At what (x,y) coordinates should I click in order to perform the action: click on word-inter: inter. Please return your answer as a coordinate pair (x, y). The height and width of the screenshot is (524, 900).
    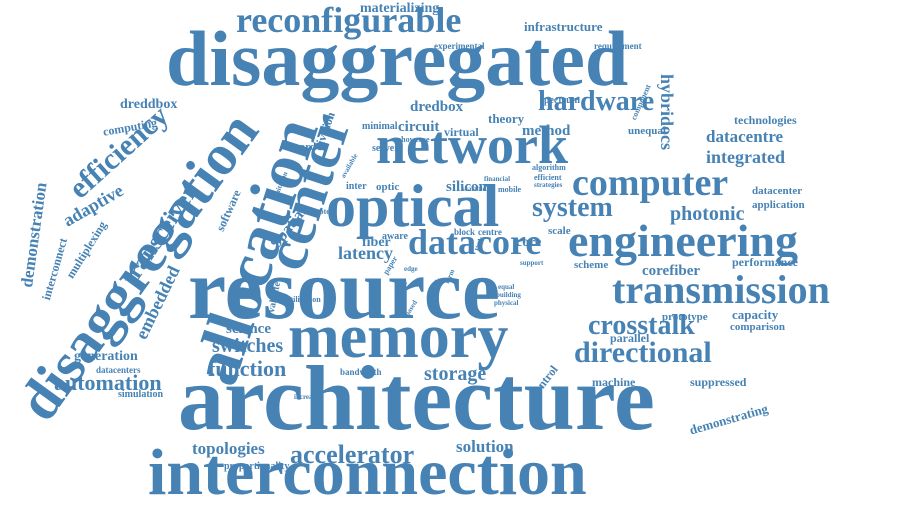
    Looking at the image, I should click on (356, 186).